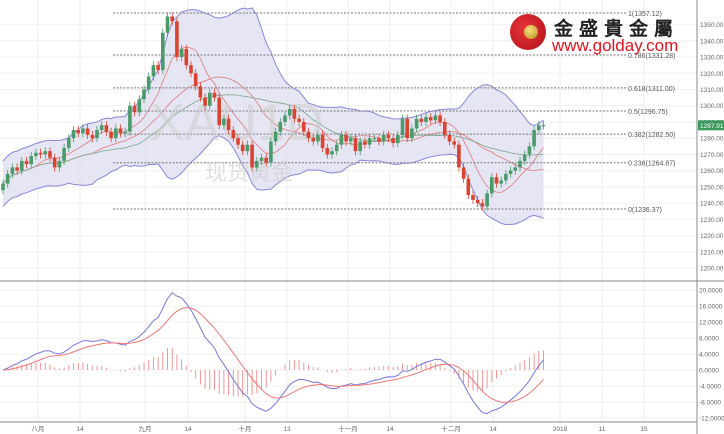 This screenshot has height=434, width=724. What do you see at coordinates (711, 307) in the screenshot?
I see `macd-tick-label: 16.0000` at bounding box center [711, 307].